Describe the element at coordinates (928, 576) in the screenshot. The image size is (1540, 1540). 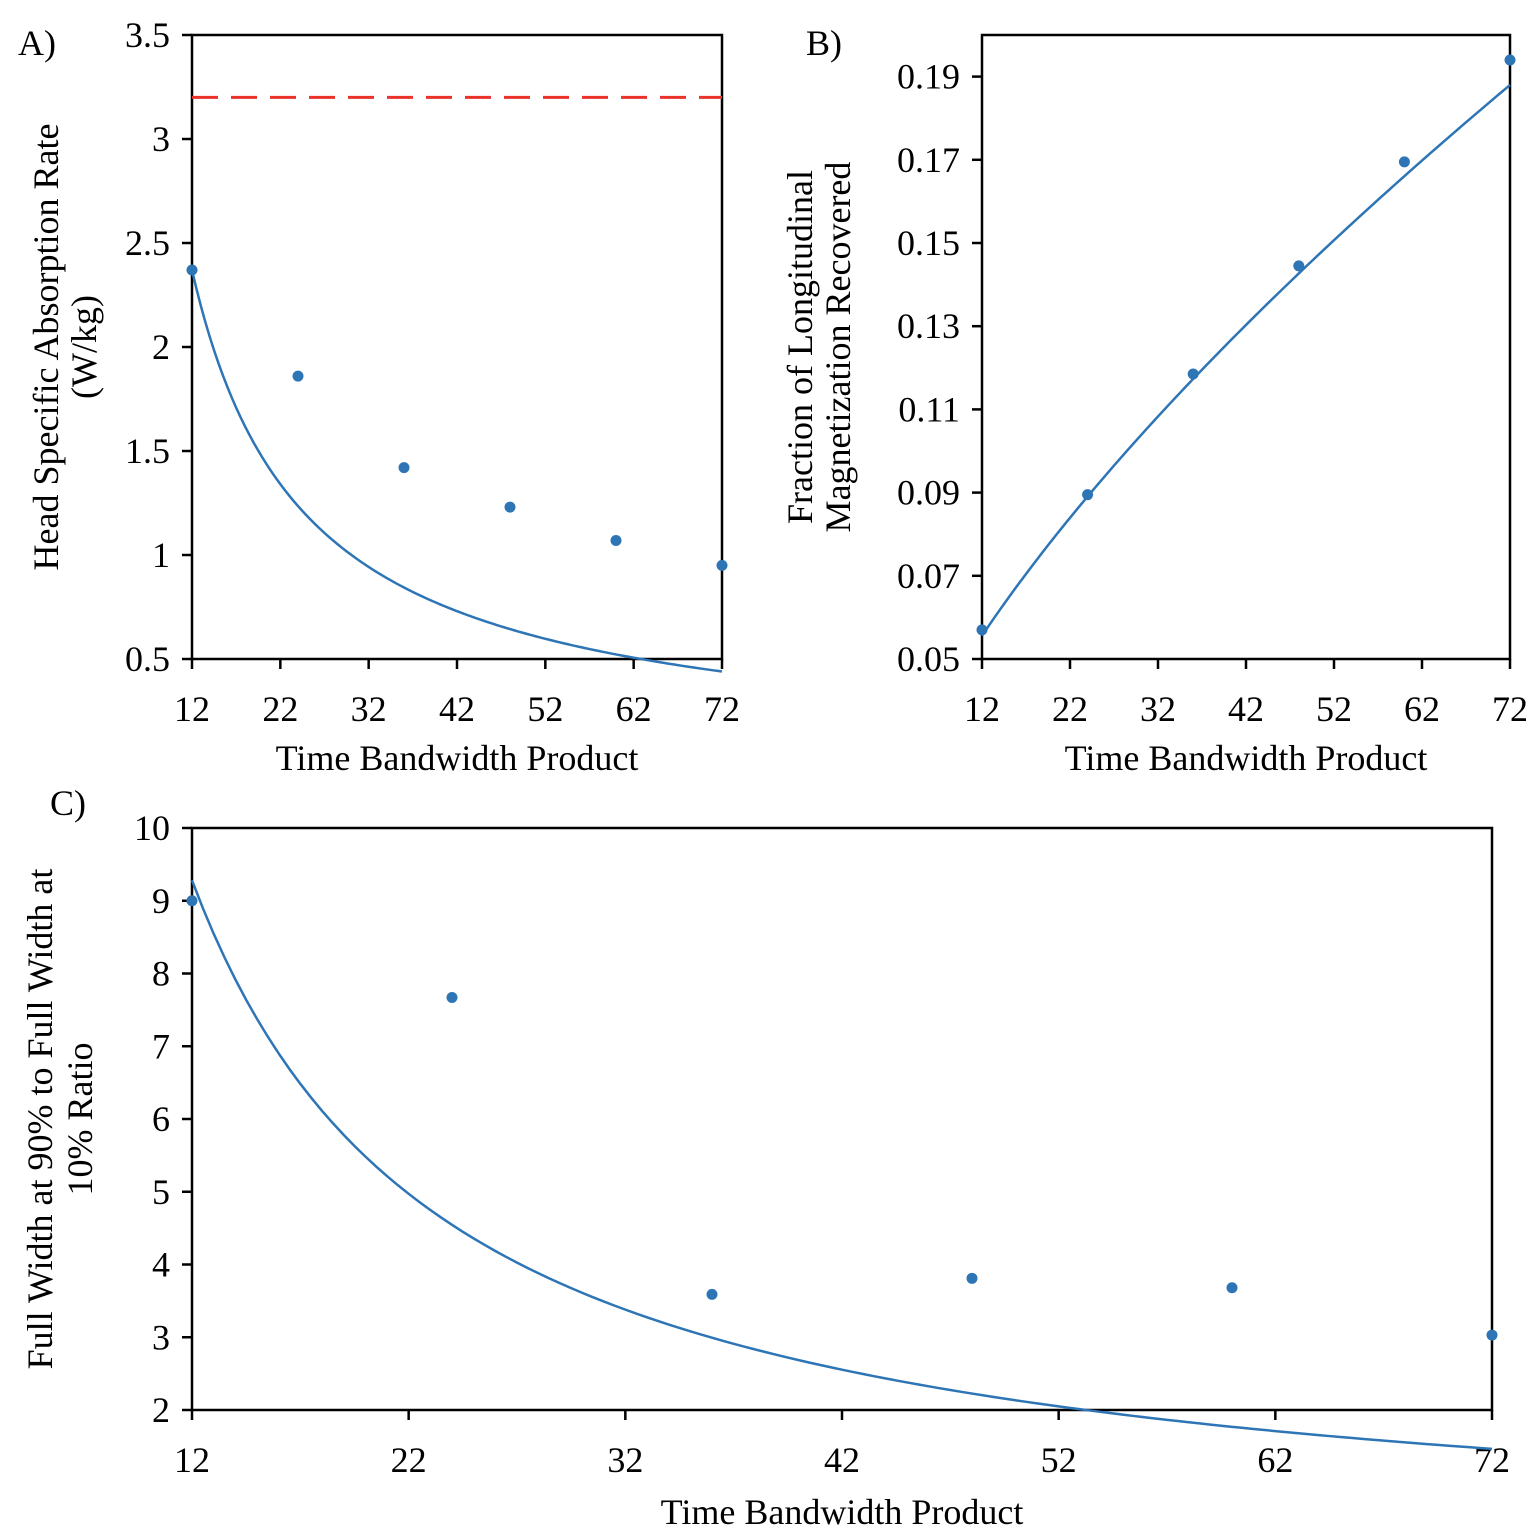
I see `y-tick-label: 0.07` at that location.